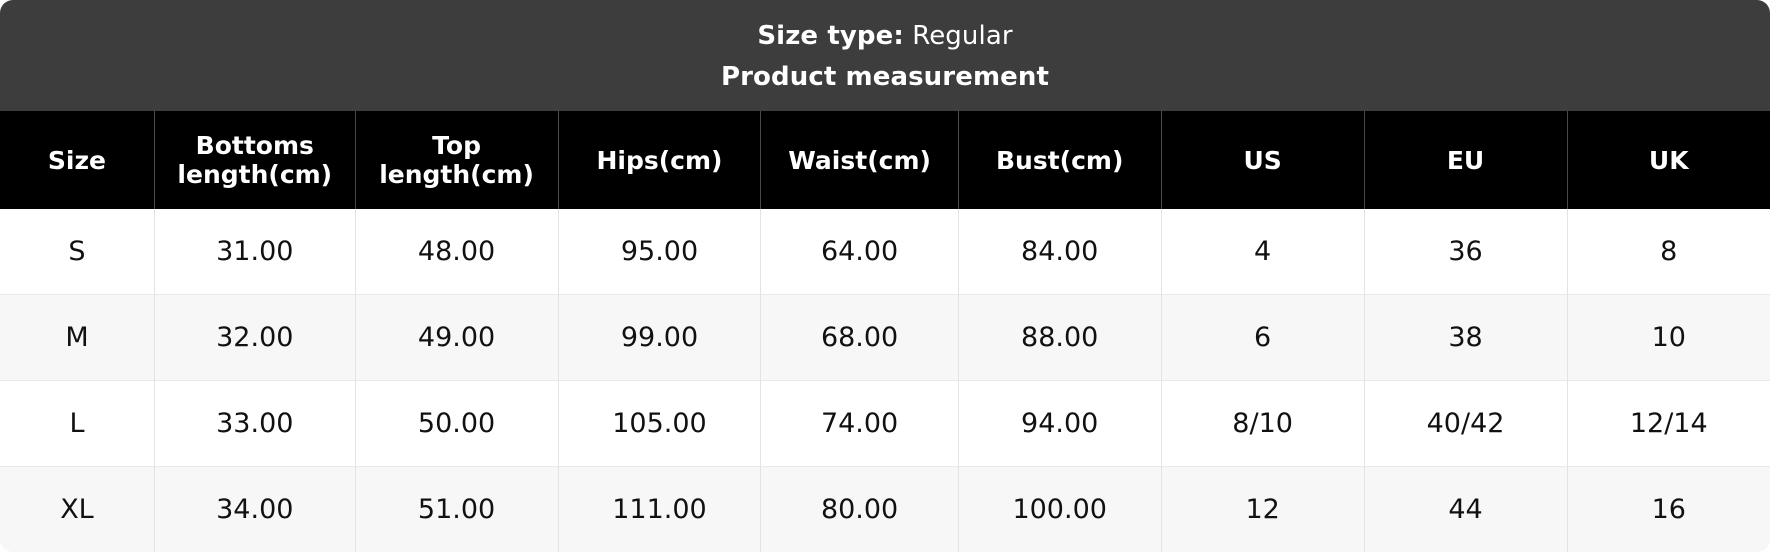  Describe the element at coordinates (962, 36) in the screenshot. I see `size-type-value: Regular` at that location.